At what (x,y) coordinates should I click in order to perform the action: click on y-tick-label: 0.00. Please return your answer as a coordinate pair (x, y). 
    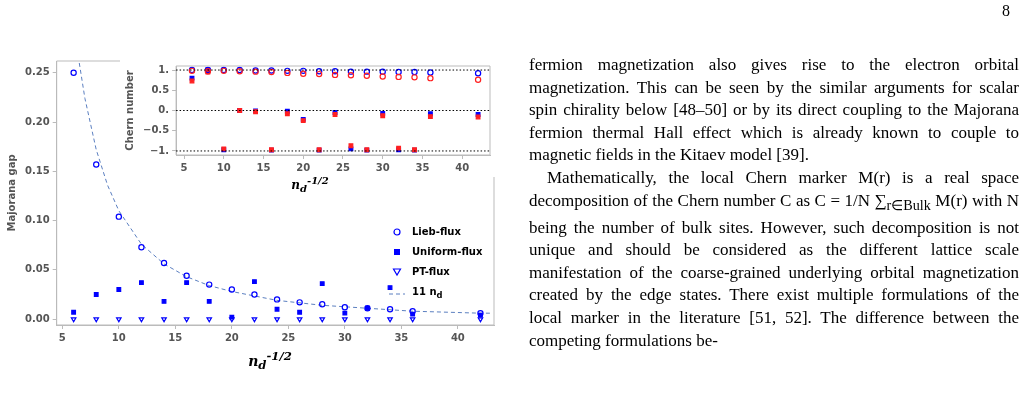
    Looking at the image, I should click on (37, 318).